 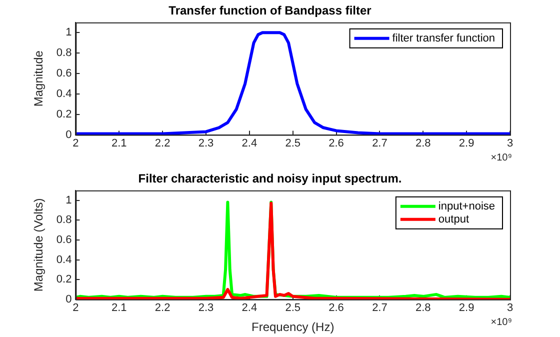 I want to click on y-axis-title: Magnitude, so click(x=39, y=78).